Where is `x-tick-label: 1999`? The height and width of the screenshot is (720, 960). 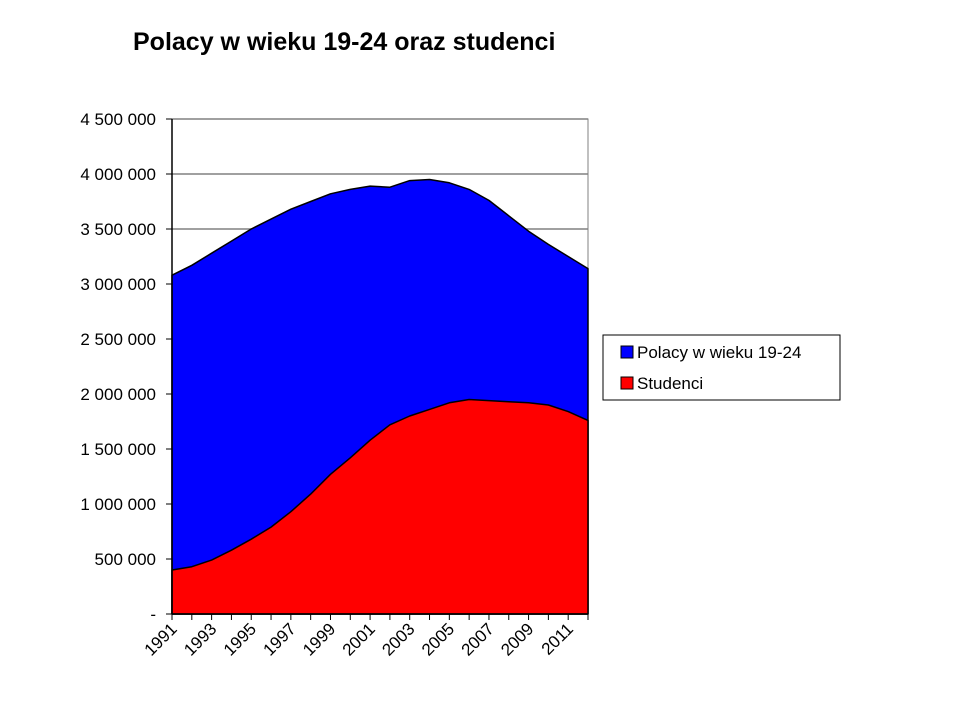 x-tick-label: 1999 is located at coordinates (319, 639).